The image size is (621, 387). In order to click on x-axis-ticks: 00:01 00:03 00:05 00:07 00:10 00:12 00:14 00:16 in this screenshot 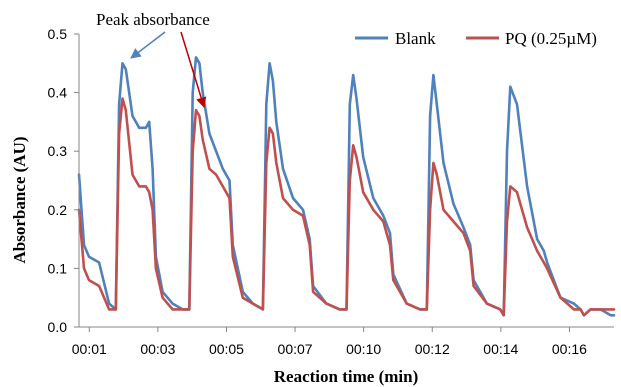, I will do `click(329, 342)`.